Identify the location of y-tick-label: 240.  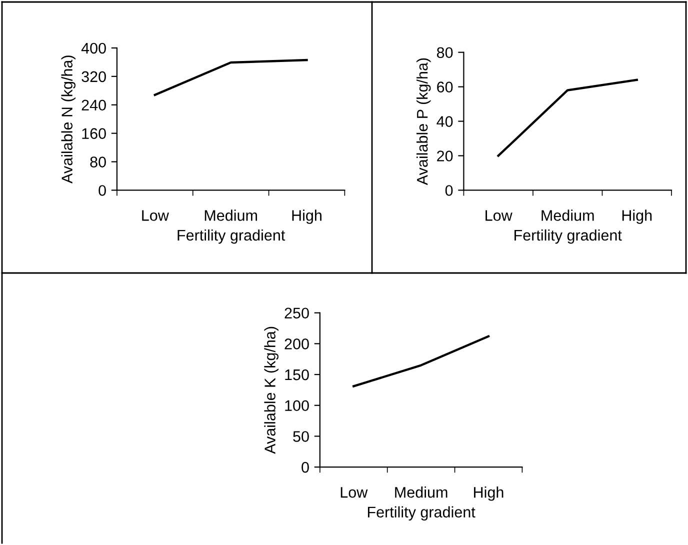
(94, 105).